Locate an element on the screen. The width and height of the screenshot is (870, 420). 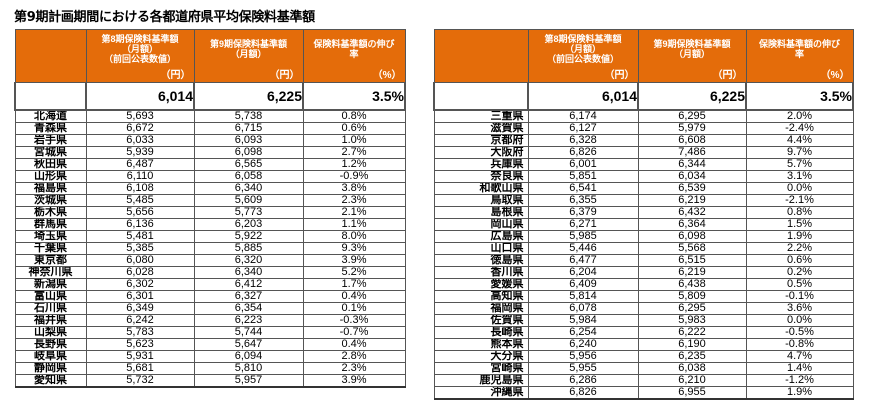
table-row: 沖縄県 6,826 6,955 1.9% is located at coordinates (643, 393).